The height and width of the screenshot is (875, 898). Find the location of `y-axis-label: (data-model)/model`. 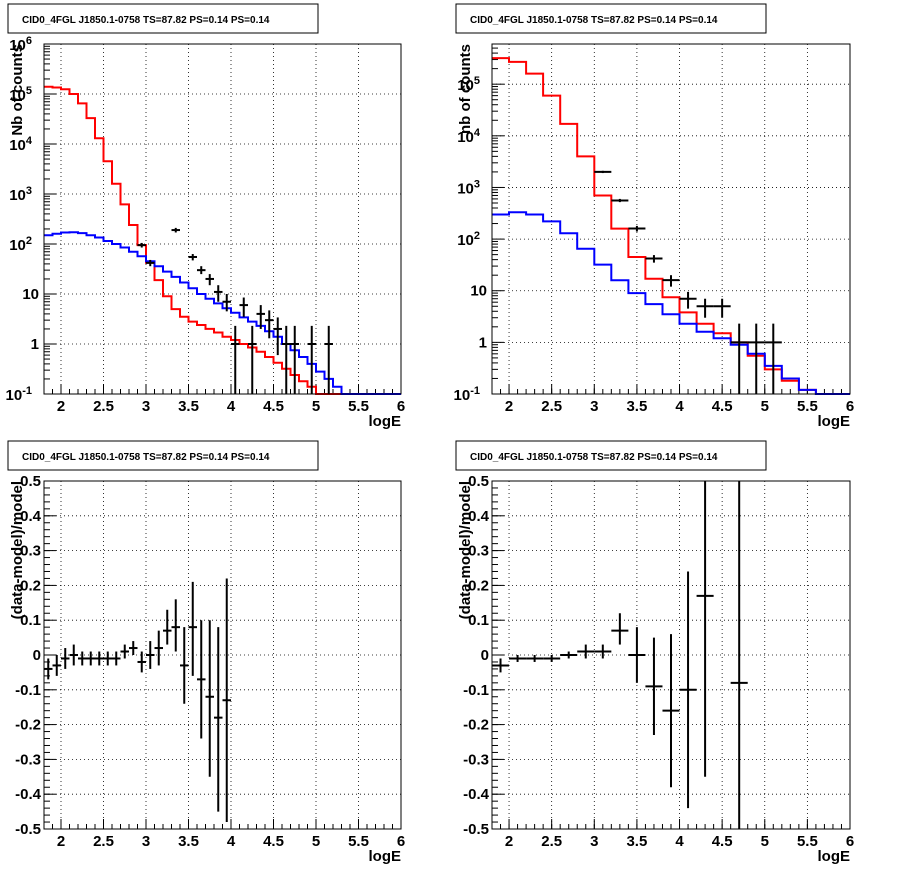

y-axis-label: (data-model)/model is located at coordinates (465, 550).